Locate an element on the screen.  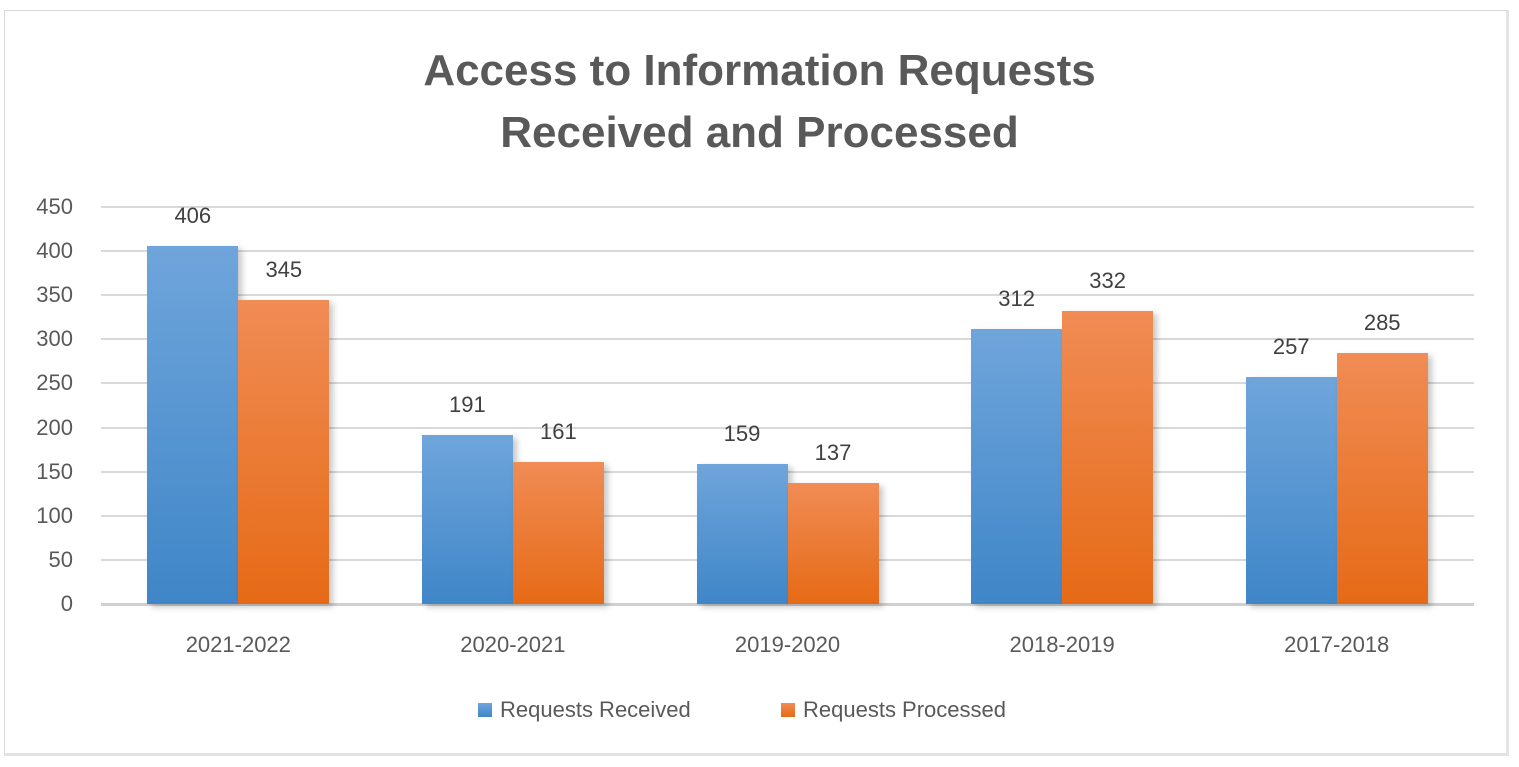
y-tick-label: 200 is located at coordinates (54, 427).